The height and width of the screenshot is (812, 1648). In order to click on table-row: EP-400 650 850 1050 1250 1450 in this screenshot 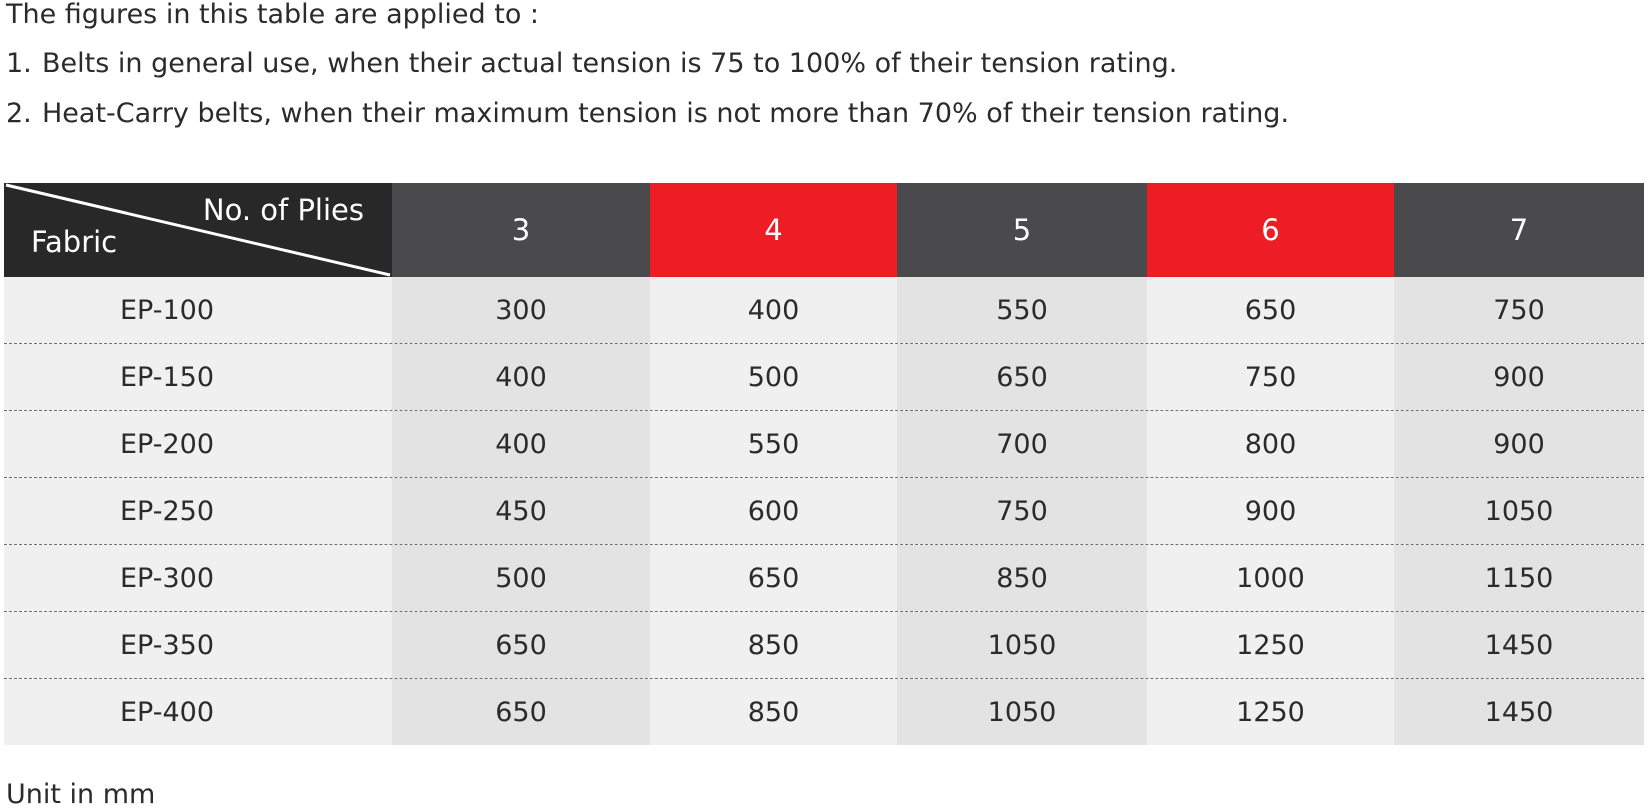, I will do `click(824, 711)`.